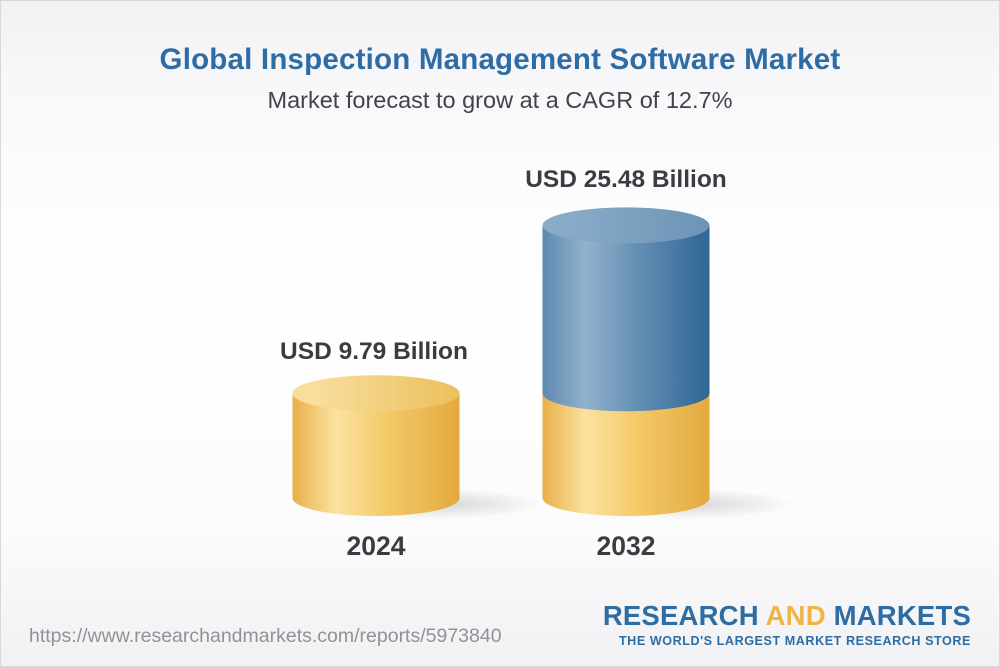  I want to click on logo-word-markets: MARKETS, so click(902, 615).